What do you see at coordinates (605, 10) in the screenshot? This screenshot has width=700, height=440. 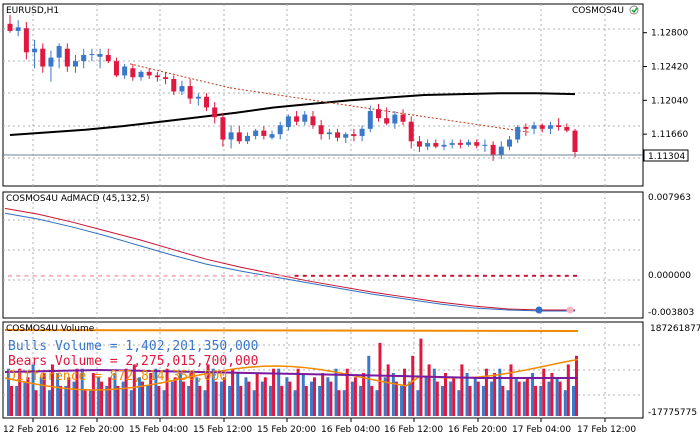 I see `indicator-badge: COSMOS4U` at bounding box center [605, 10].